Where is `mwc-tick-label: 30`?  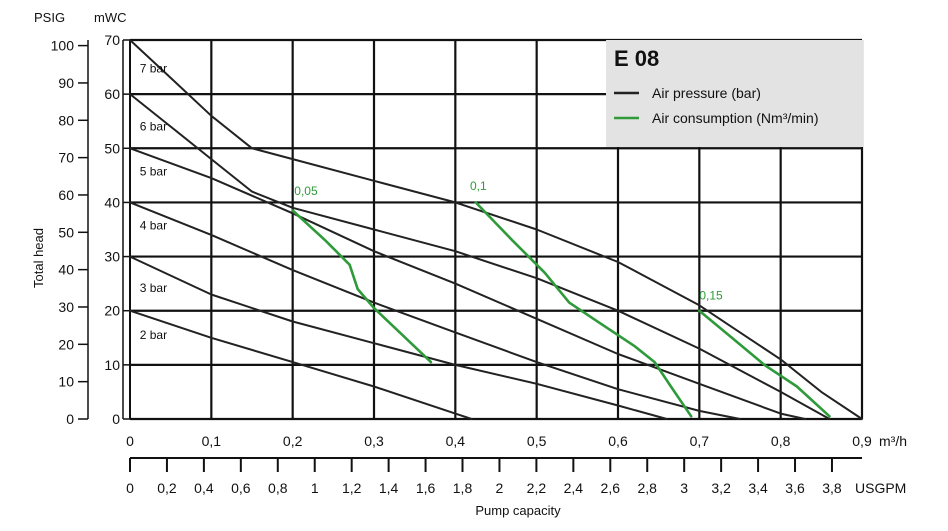
mwc-tick-label: 30 is located at coordinates (112, 257).